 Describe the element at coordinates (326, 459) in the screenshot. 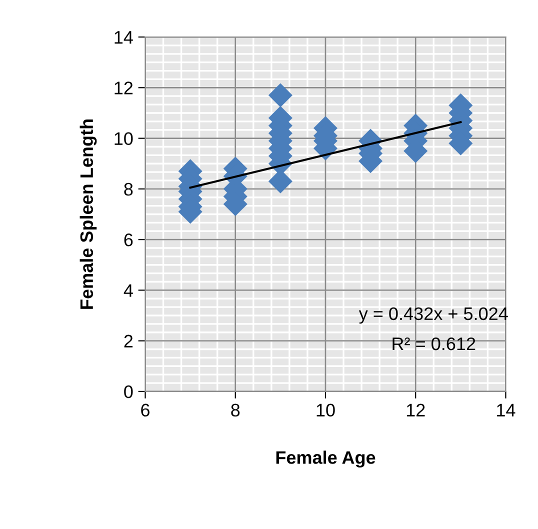

I see `x-axis-title: Female Age` at that location.